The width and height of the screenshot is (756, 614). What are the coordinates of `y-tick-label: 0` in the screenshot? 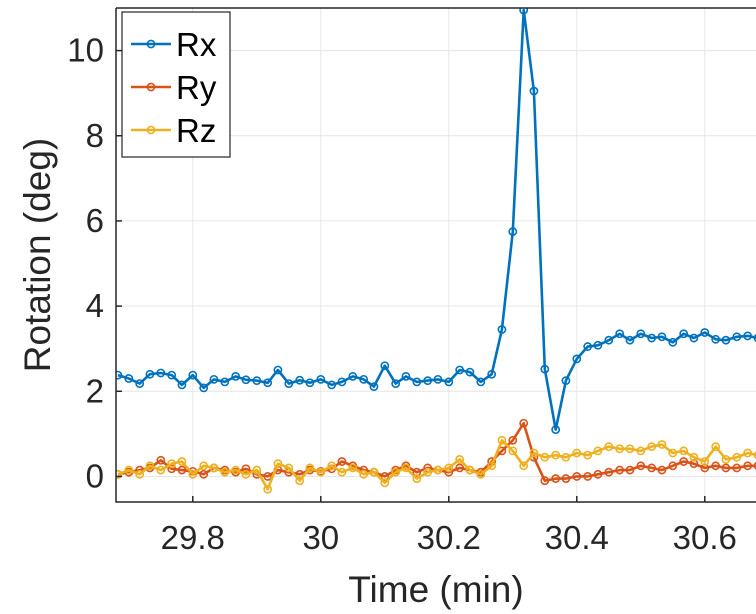 It's located at (95, 475).